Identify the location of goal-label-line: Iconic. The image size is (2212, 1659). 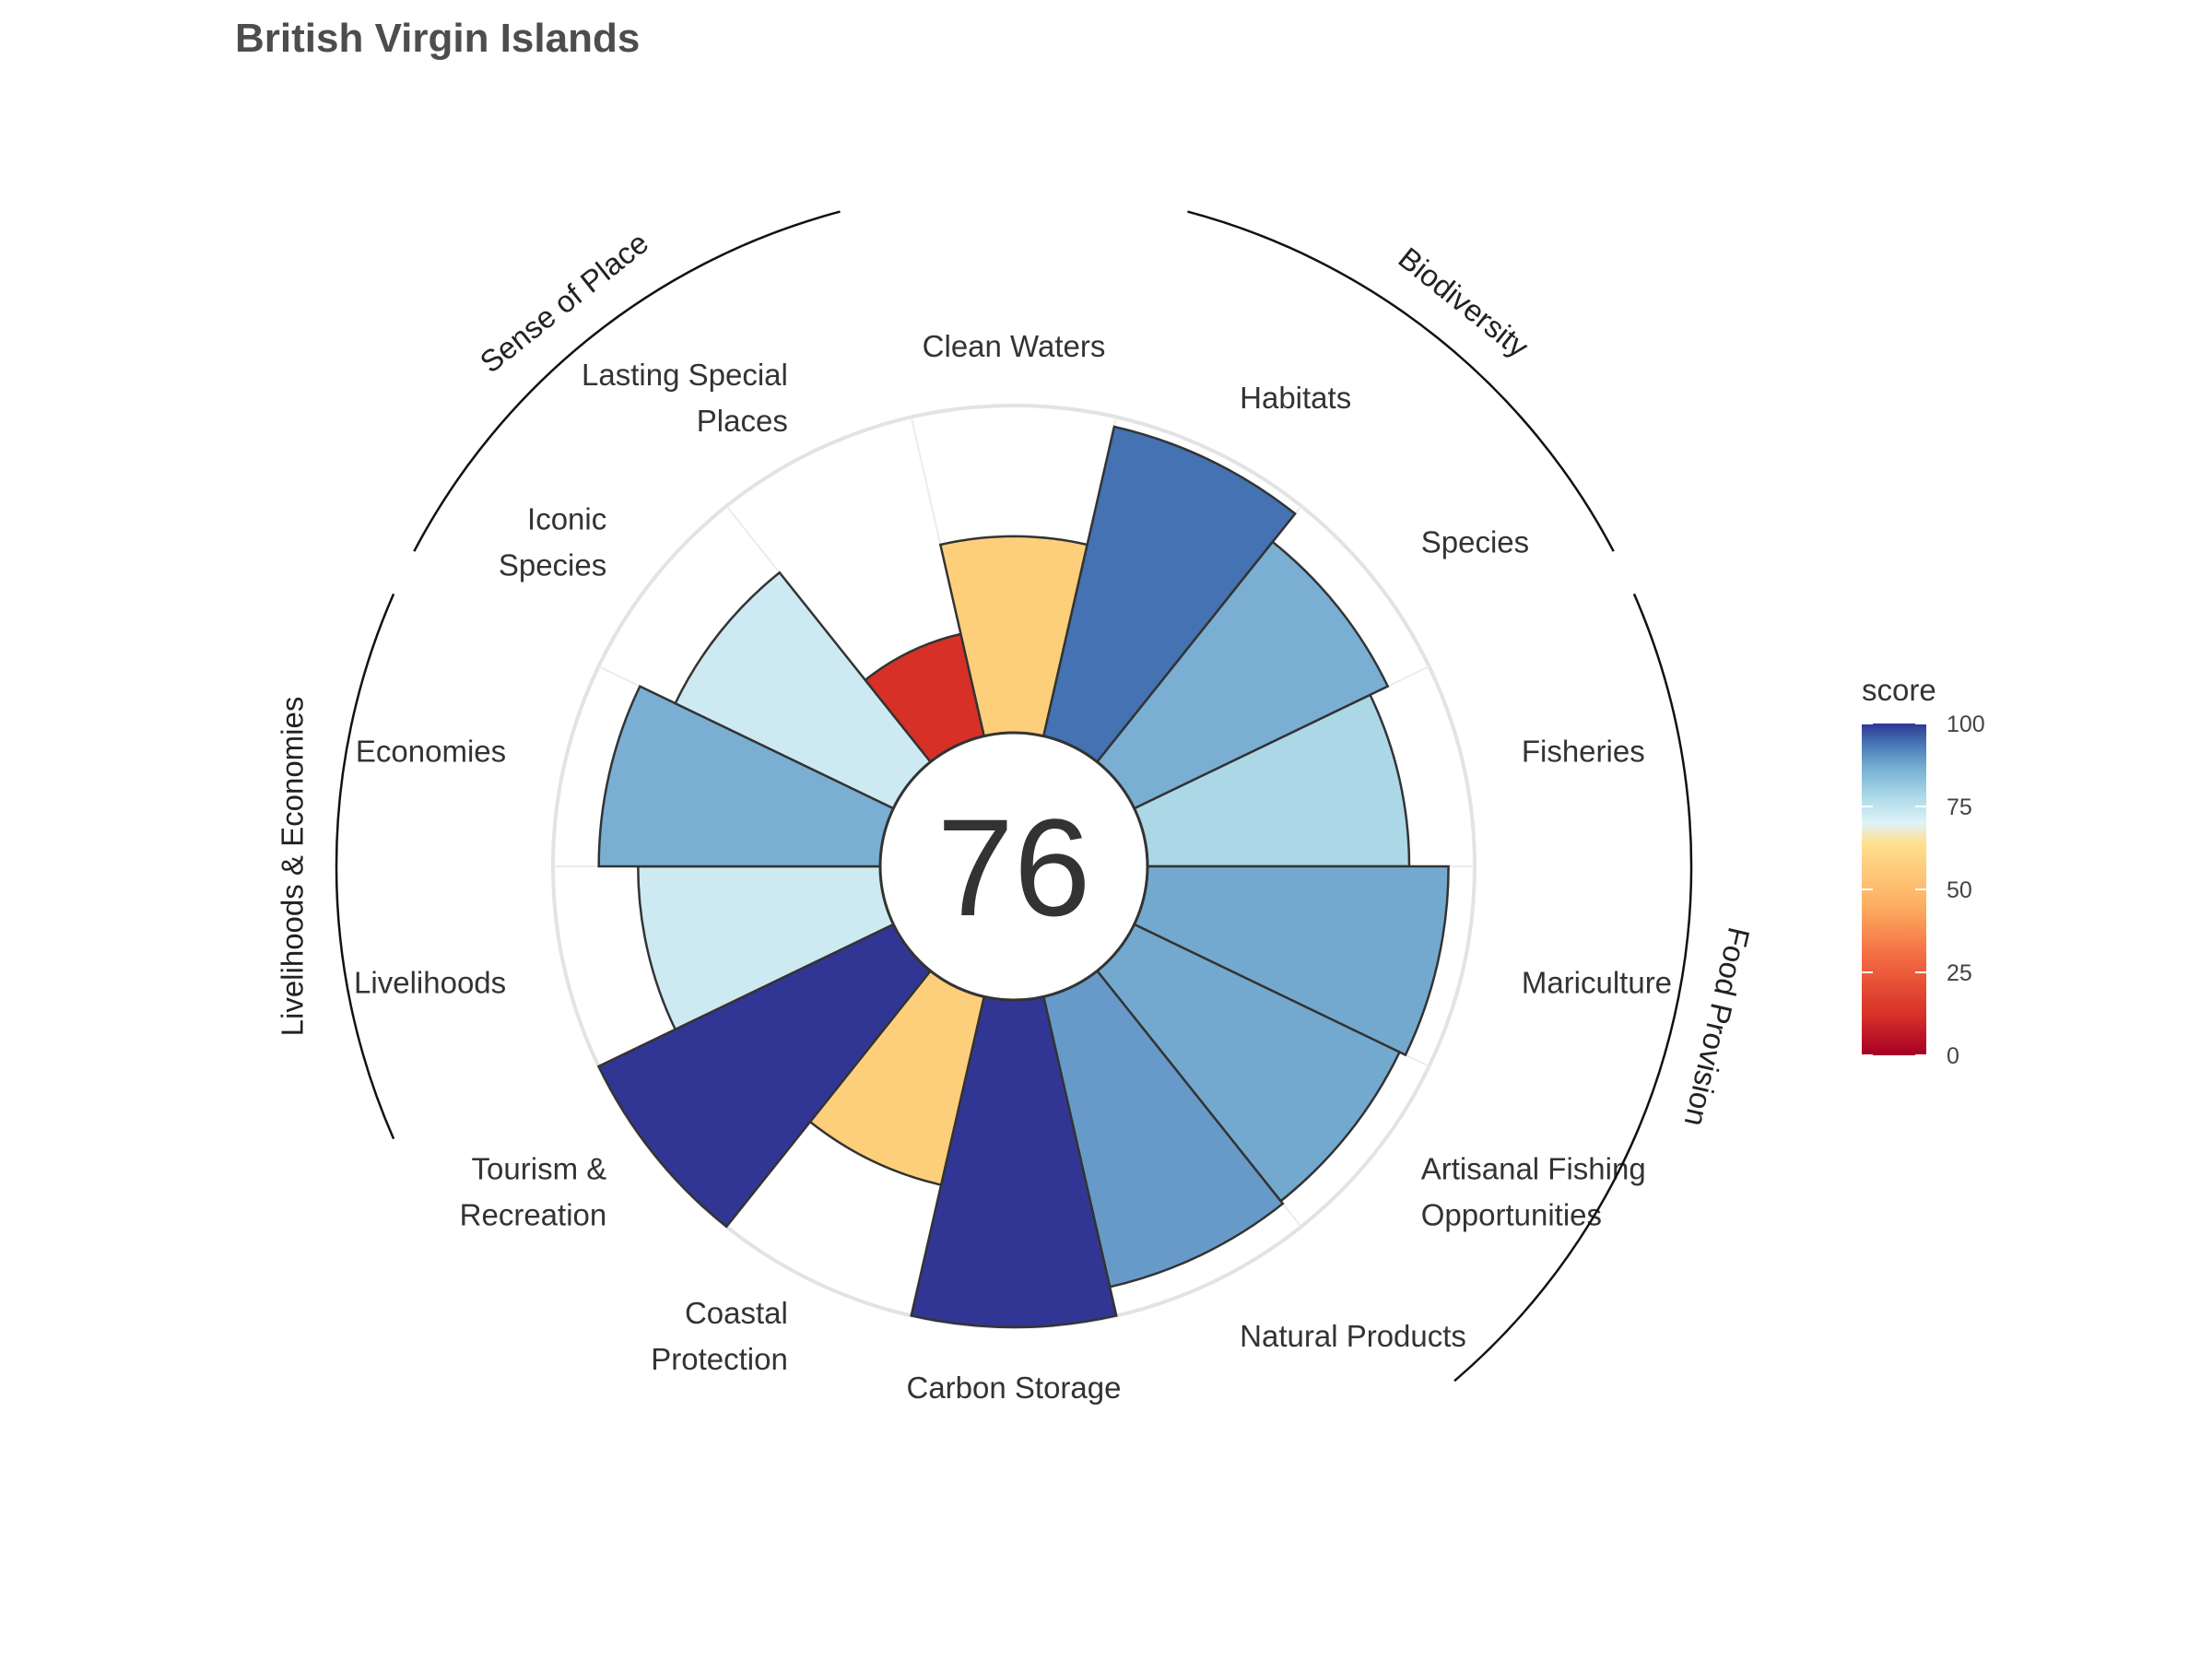
(566, 519).